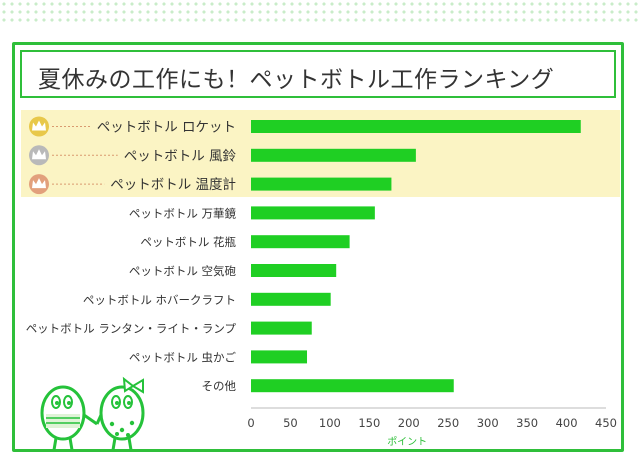 The image size is (640, 465). I want to click on category-label-10: その他, so click(219, 386).